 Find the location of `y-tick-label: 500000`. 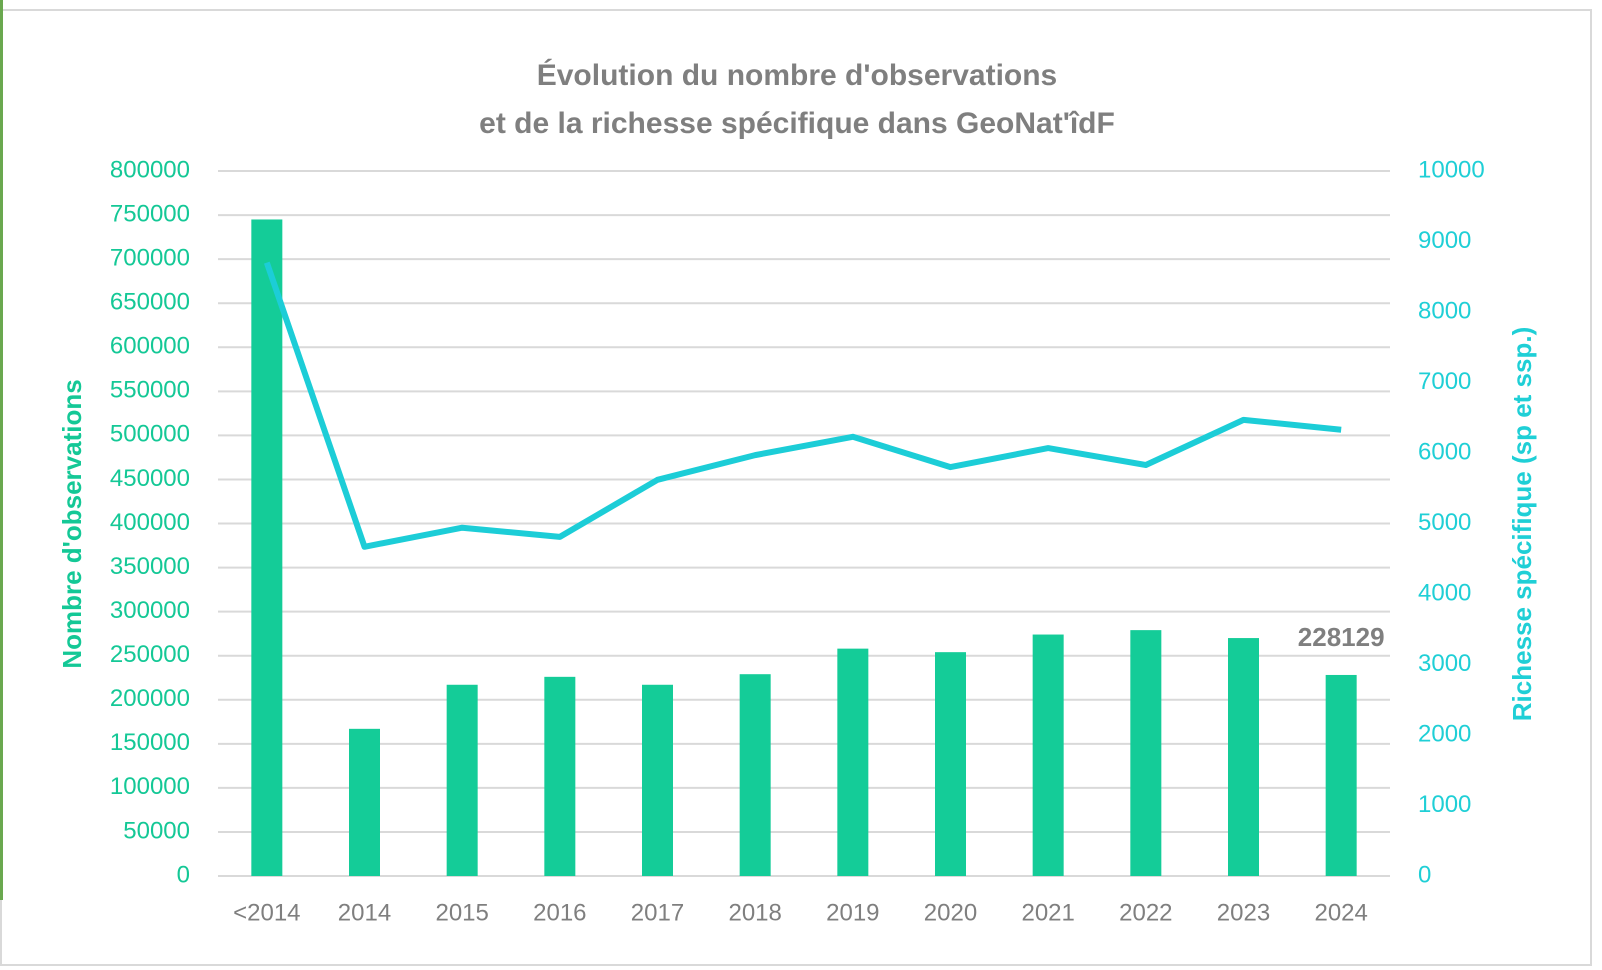

y-tick-label: 500000 is located at coordinates (150, 434).